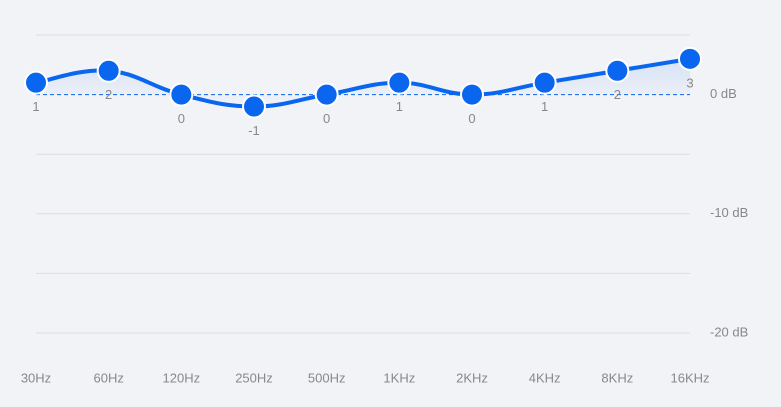 This screenshot has height=407, width=781. Describe the element at coordinates (254, 130) in the screenshot. I see `data-label: -1` at that location.